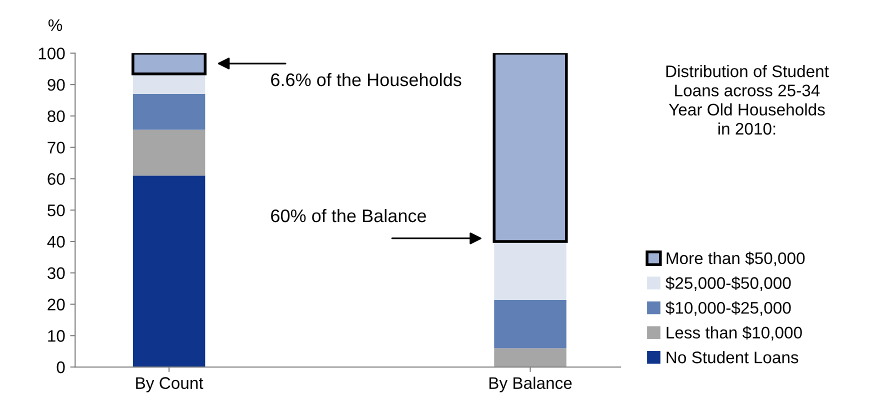 The width and height of the screenshot is (884, 406). Describe the element at coordinates (728, 308) in the screenshot. I see `legend-label: $10,000-$25,000` at that location.